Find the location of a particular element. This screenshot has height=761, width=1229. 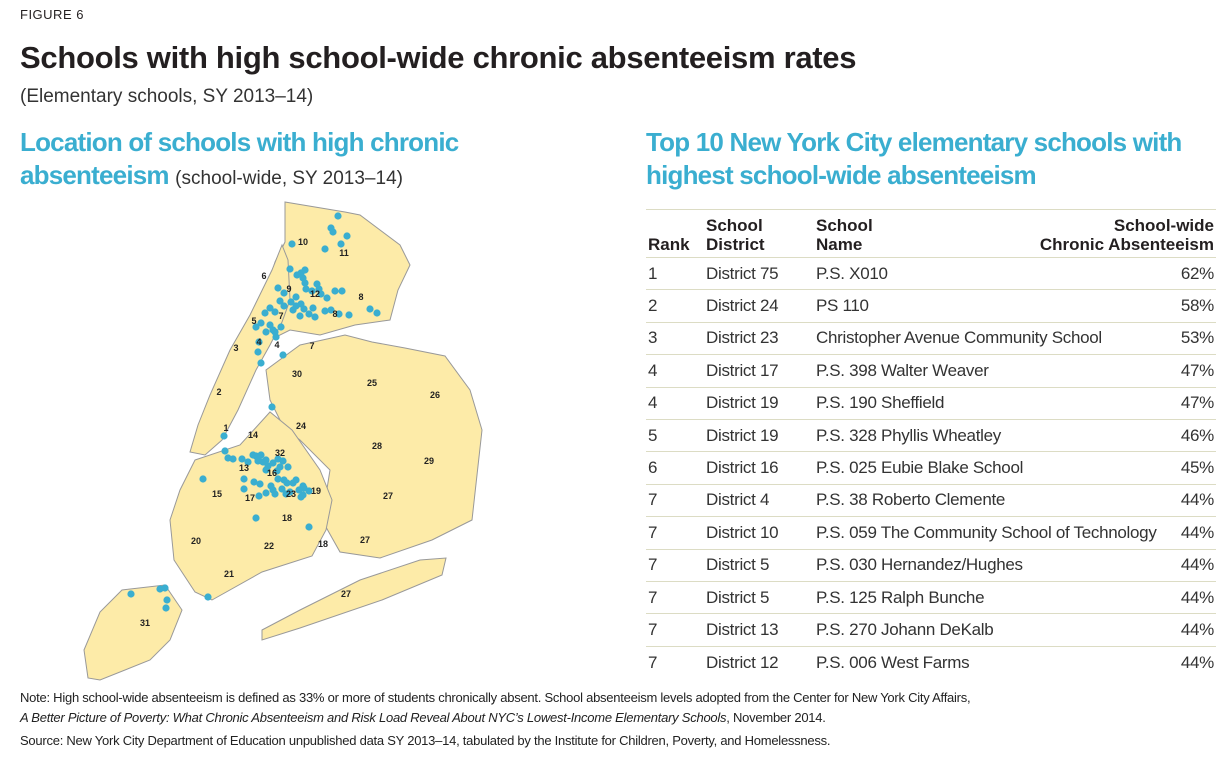

header-rate-line1: School-wide is located at coordinates (1163, 225).